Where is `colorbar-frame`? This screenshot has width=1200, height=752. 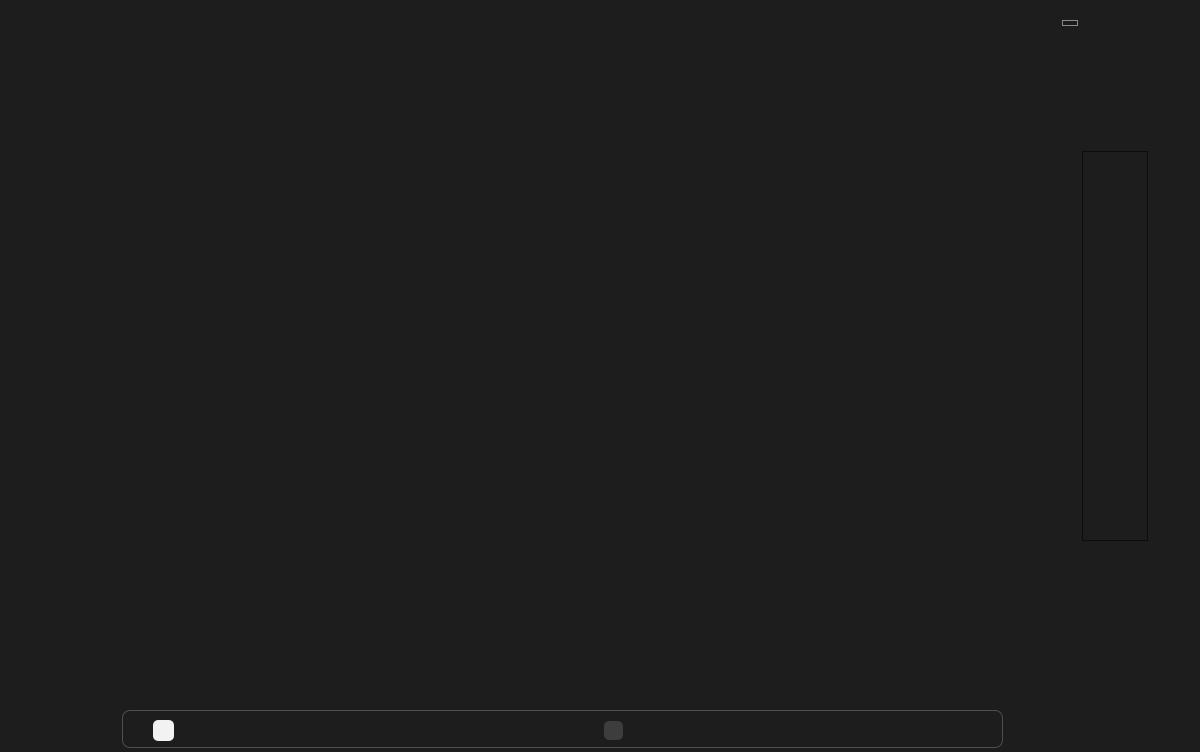 colorbar-frame is located at coordinates (1115, 346).